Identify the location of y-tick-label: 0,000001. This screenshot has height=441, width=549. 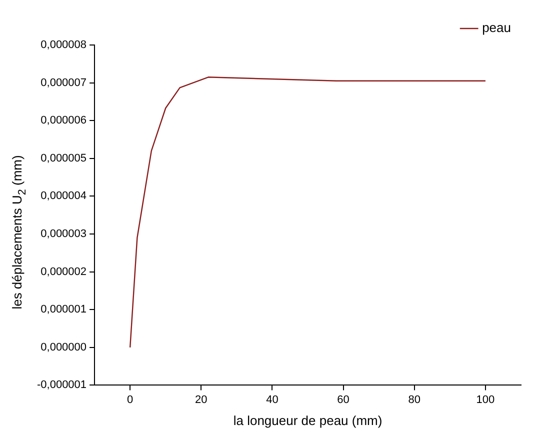
(63, 310).